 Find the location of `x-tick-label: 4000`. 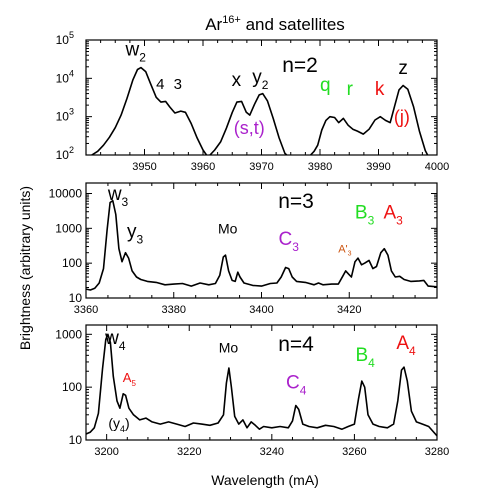

x-tick-label: 4000 is located at coordinates (437, 167).